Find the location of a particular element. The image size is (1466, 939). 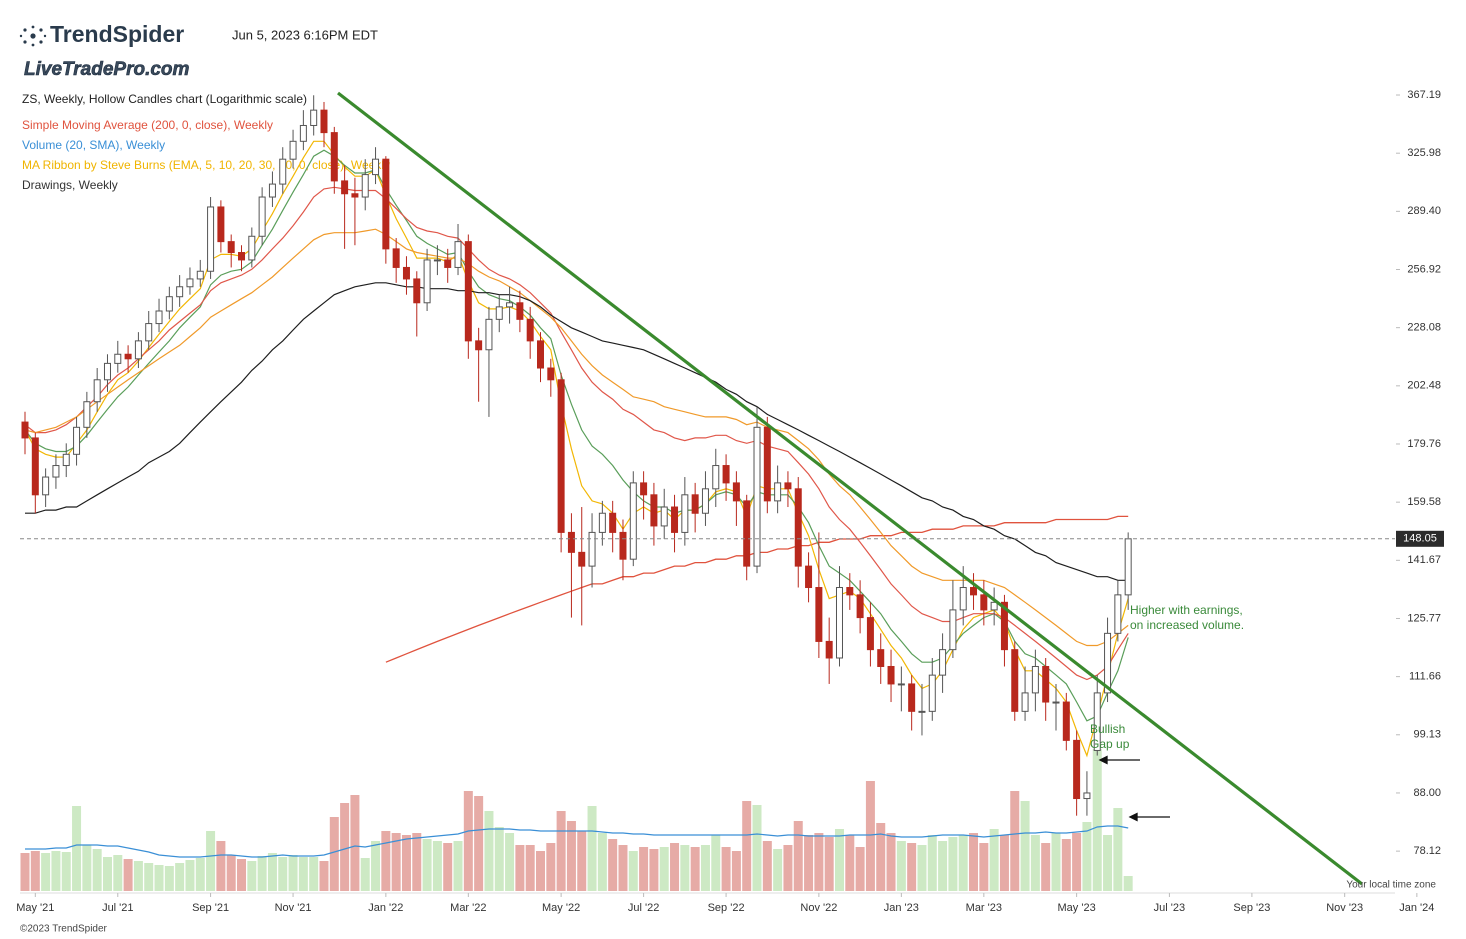

y-tick-label: 99.13 is located at coordinates (1427, 735).